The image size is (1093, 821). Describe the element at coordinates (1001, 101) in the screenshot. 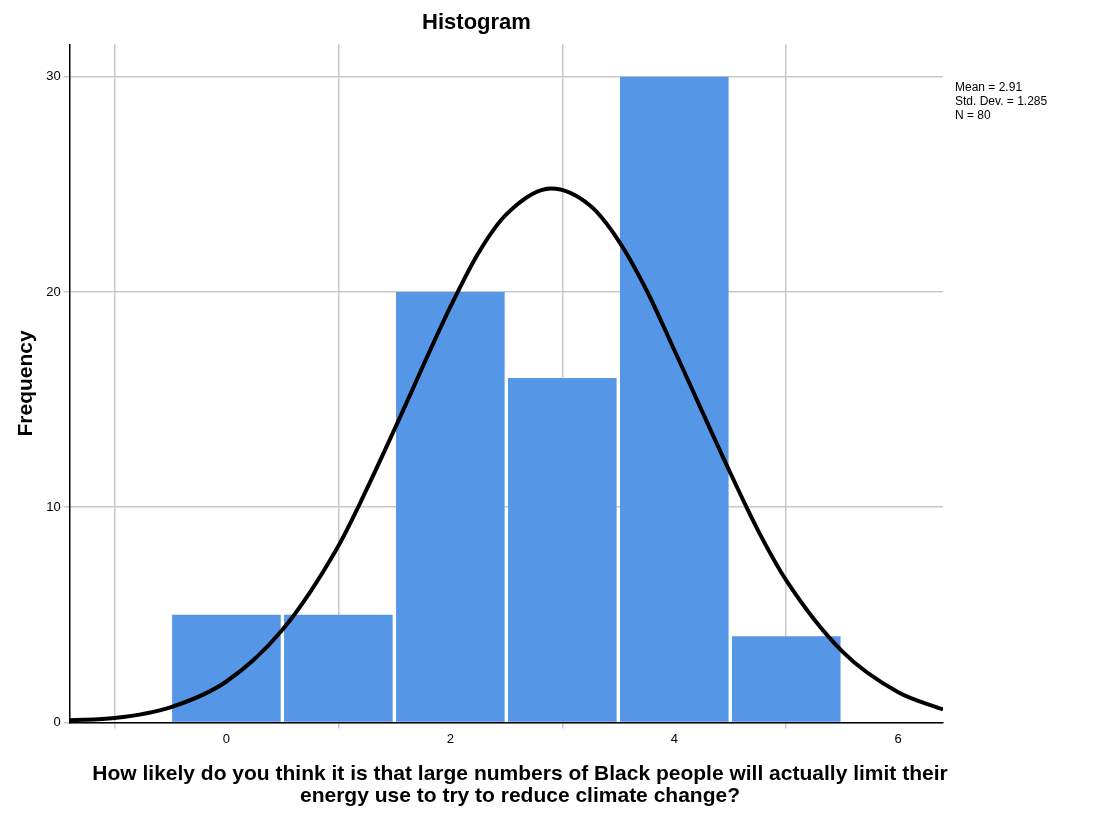

I see `text: Std. Dev. = 1.285` at that location.